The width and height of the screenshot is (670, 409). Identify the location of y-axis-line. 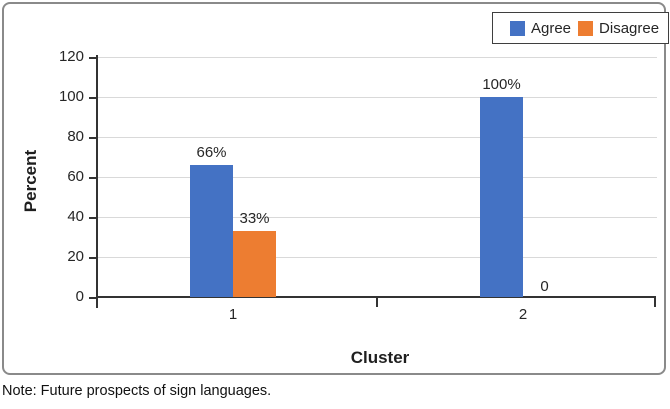
(97, 181).